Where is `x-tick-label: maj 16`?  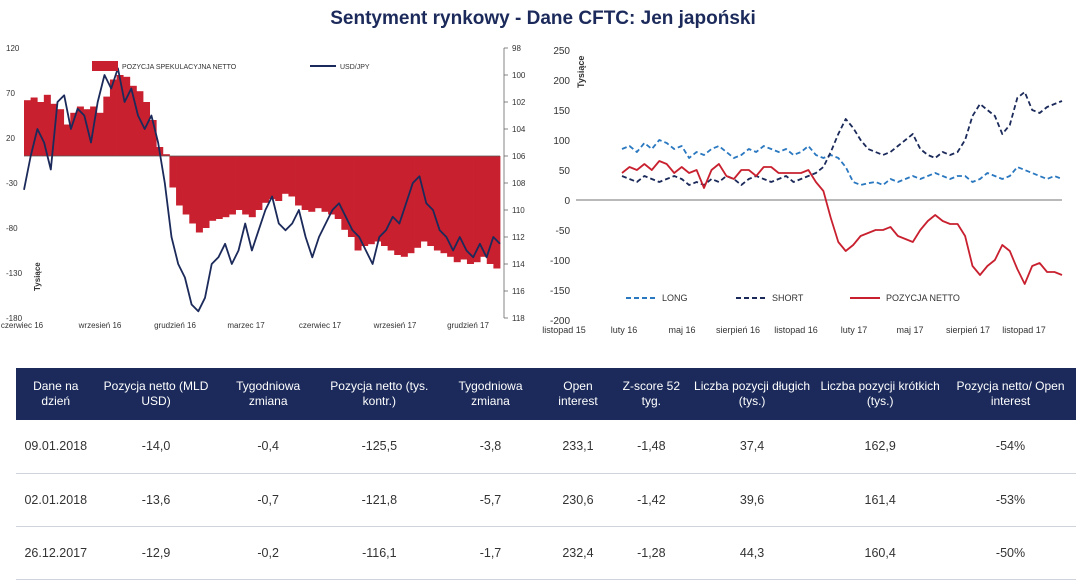
x-tick-label: maj 16 is located at coordinates (681, 330).